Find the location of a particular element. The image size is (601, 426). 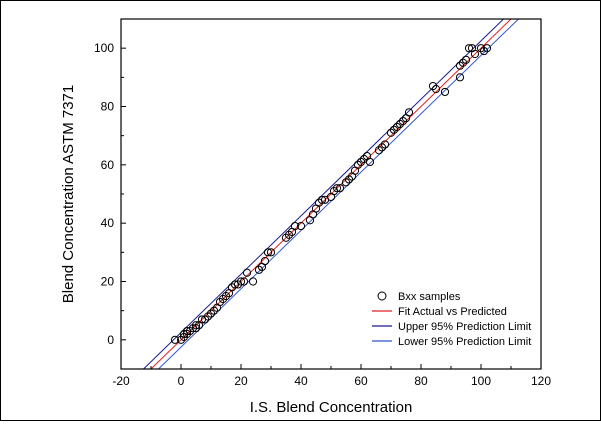

x-tick-label: 20 is located at coordinates (241, 381).